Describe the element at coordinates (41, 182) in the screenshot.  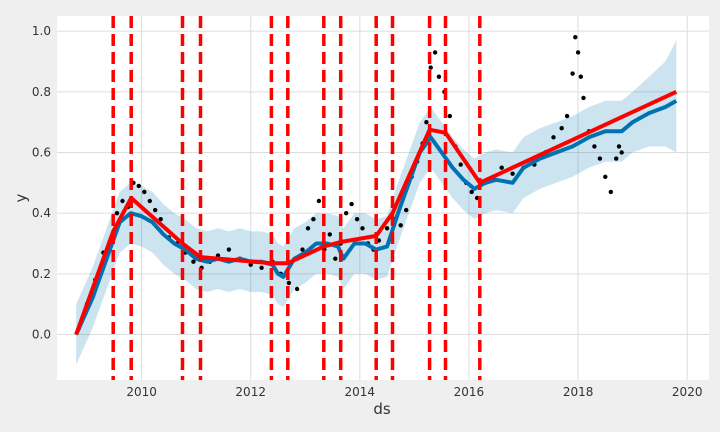
I see `y-axis-ticks: 0.0 0.2 0.4 0.6 0.8 1.0` at that location.